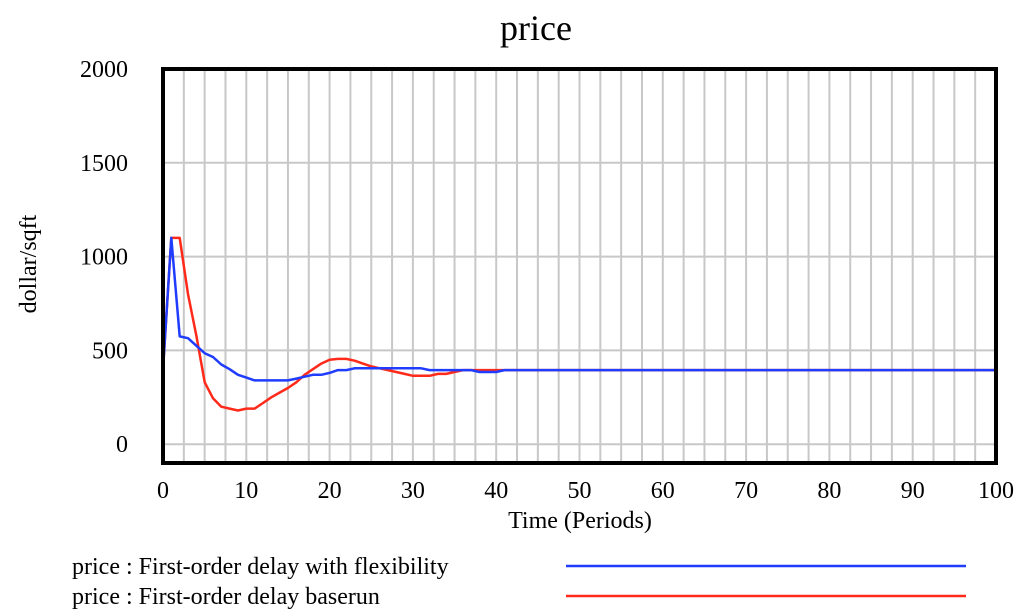 The width and height of the screenshot is (1016, 614). I want to click on x-tick-label: 80, so click(829, 491).